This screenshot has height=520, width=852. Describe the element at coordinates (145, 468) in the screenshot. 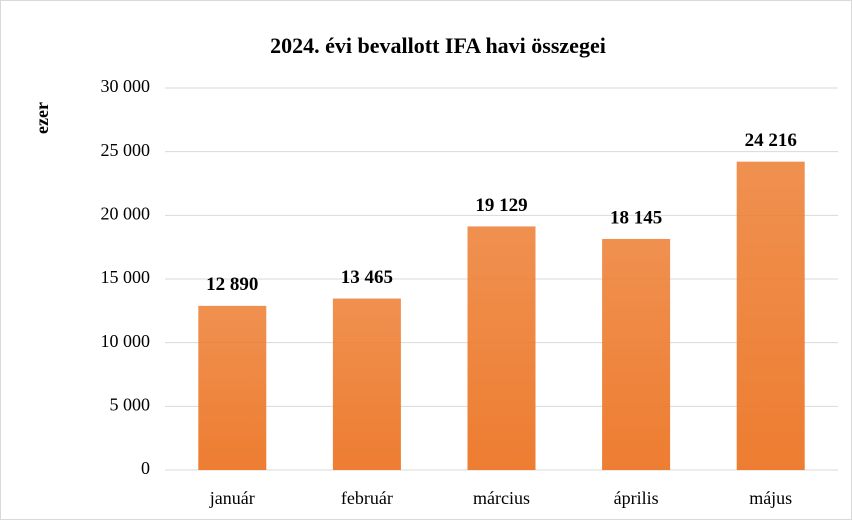

I see `y-tick-label: 0` at that location.